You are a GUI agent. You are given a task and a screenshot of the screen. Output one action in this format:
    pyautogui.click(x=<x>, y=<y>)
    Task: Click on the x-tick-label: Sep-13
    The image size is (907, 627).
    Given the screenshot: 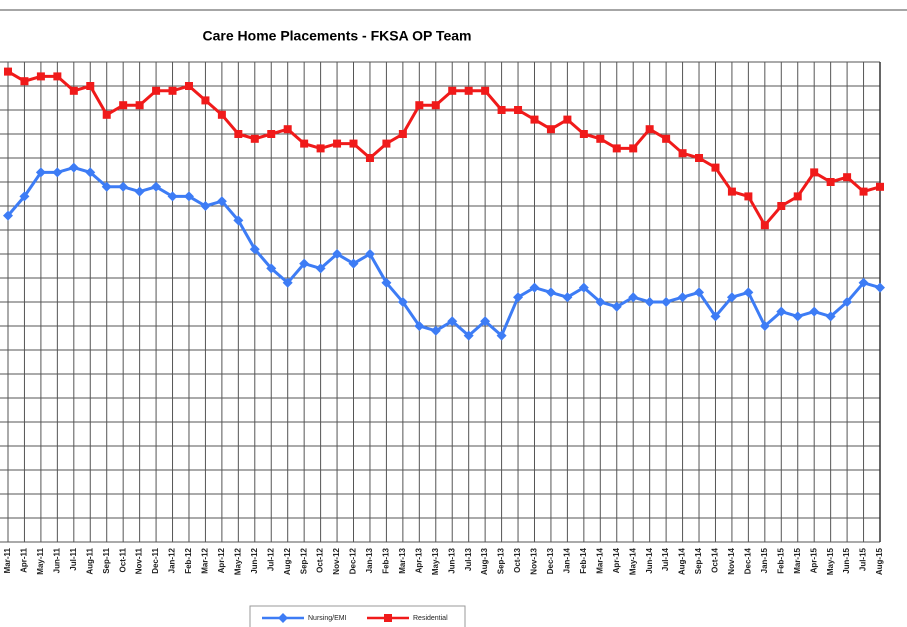 What is the action you would take?
    pyautogui.click(x=501, y=560)
    